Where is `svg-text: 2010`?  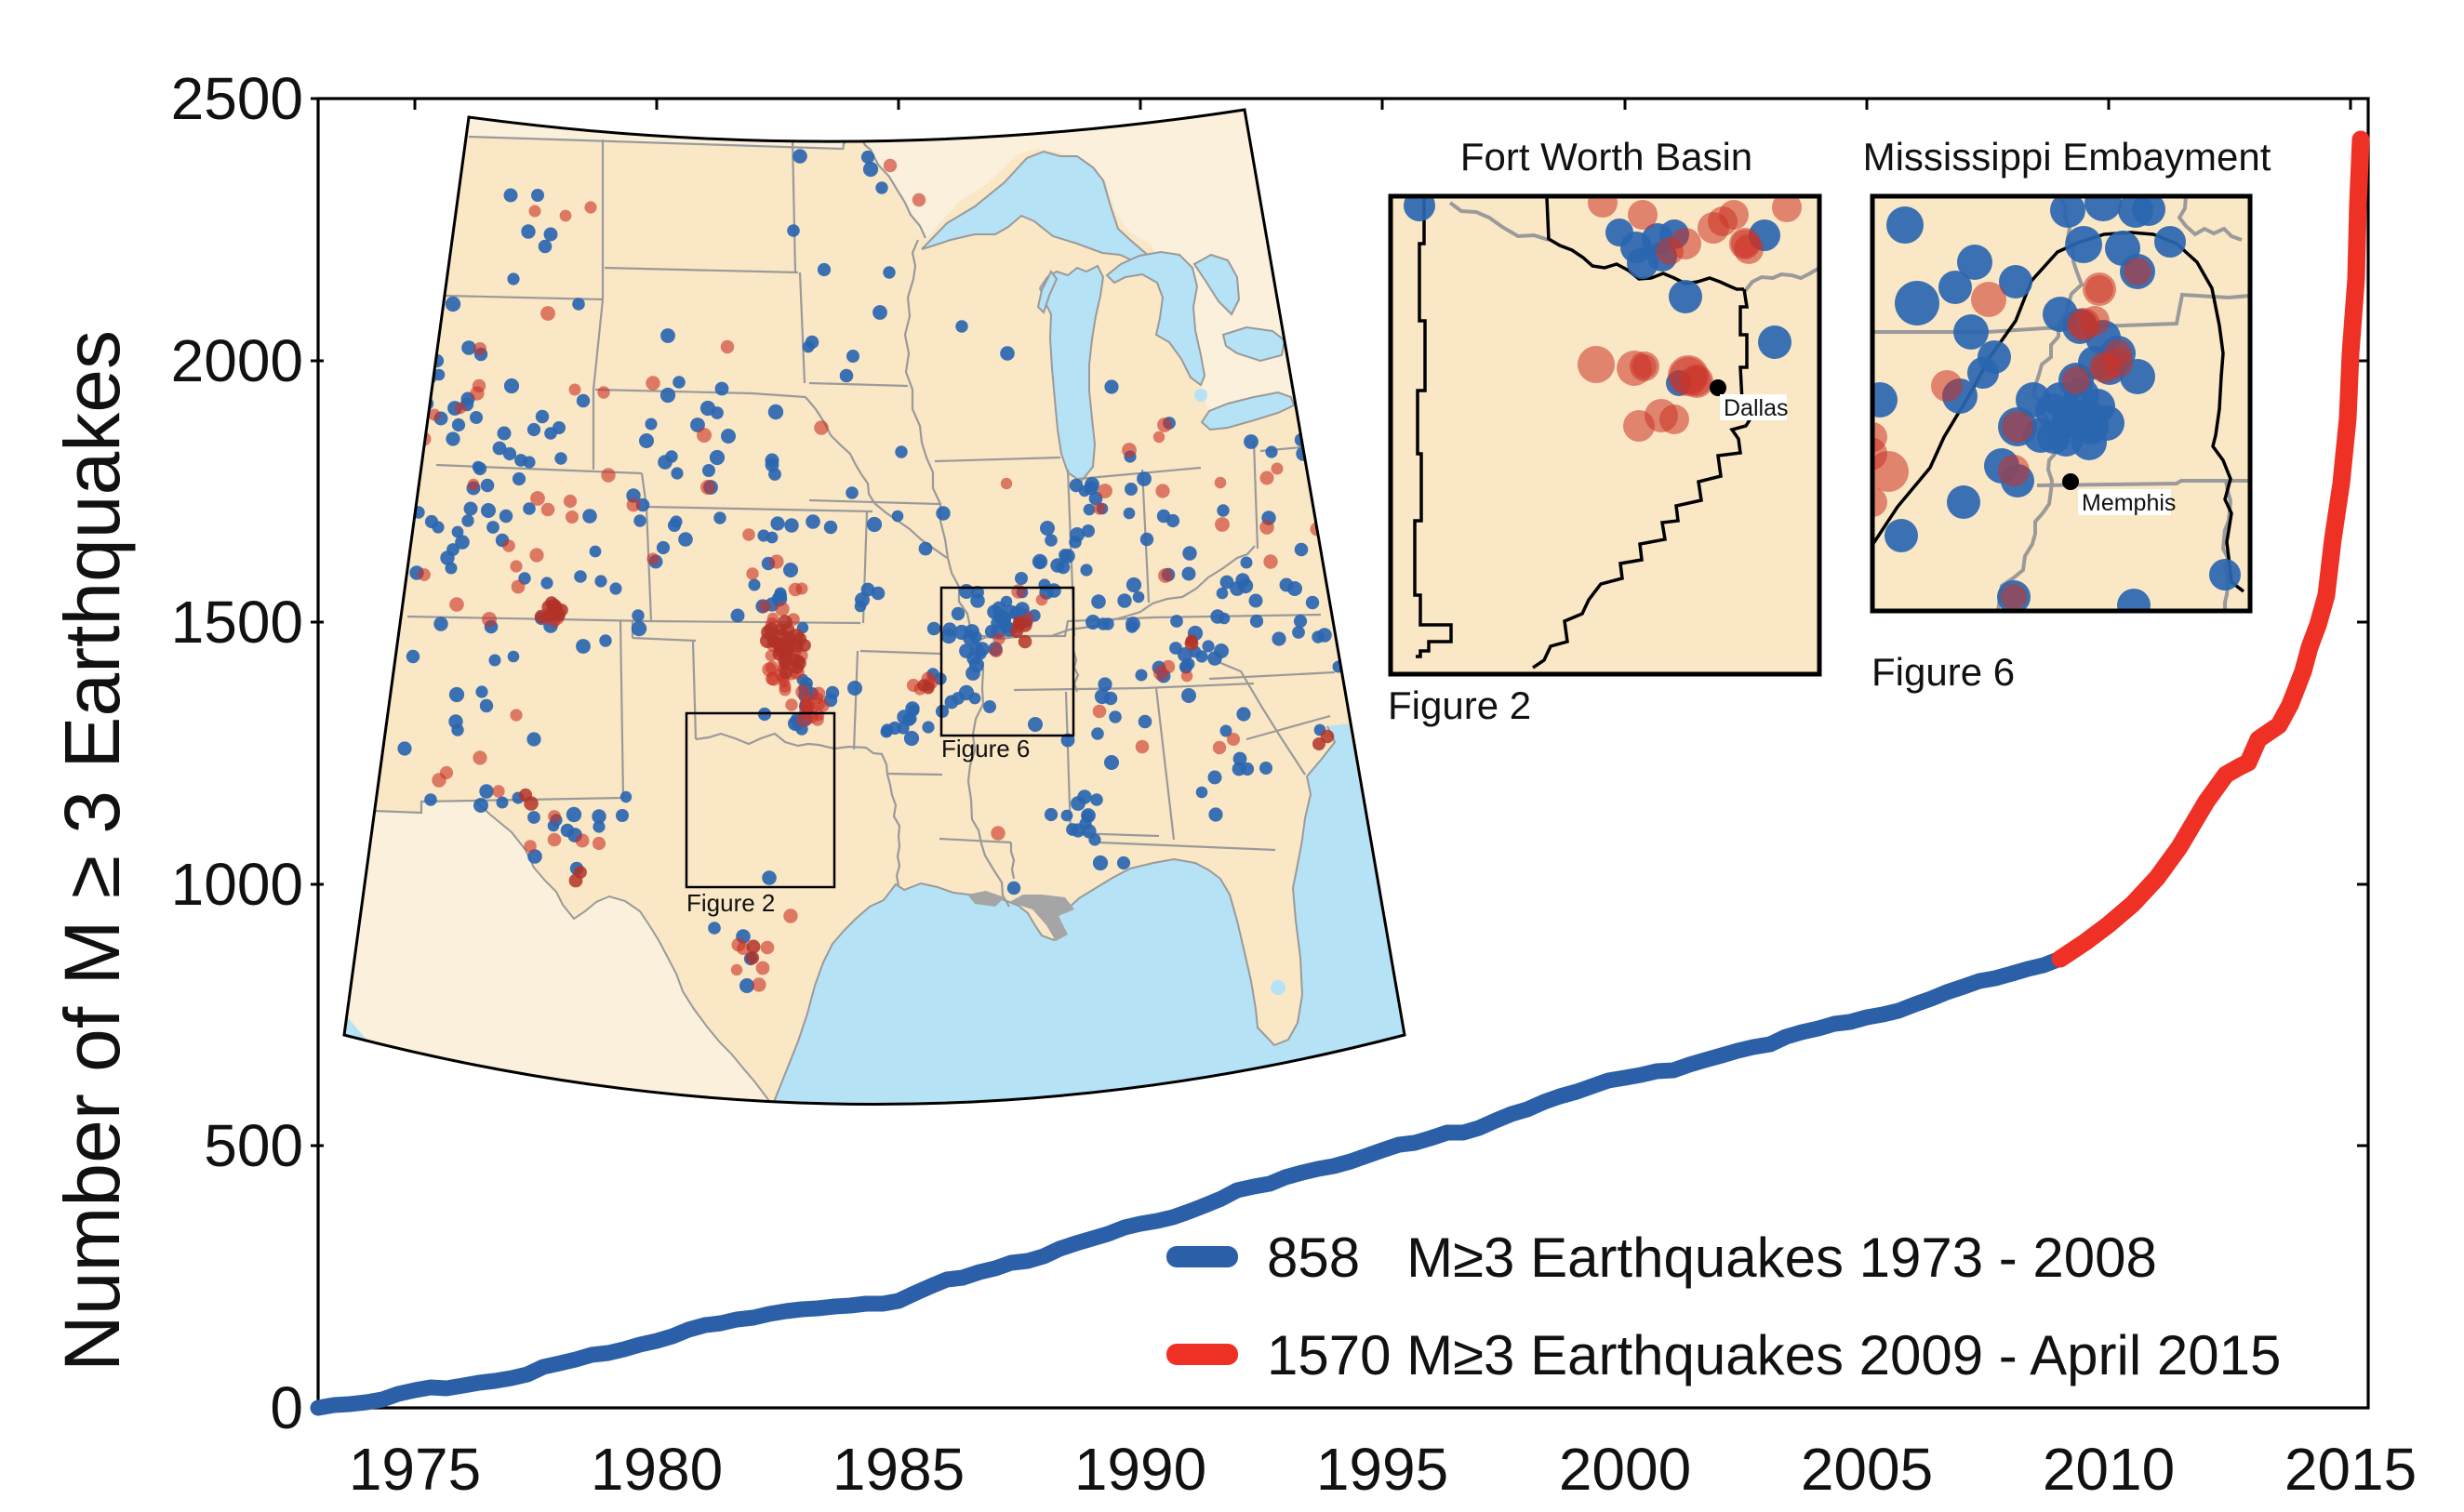
svg-text: 2010 is located at coordinates (2109, 1469).